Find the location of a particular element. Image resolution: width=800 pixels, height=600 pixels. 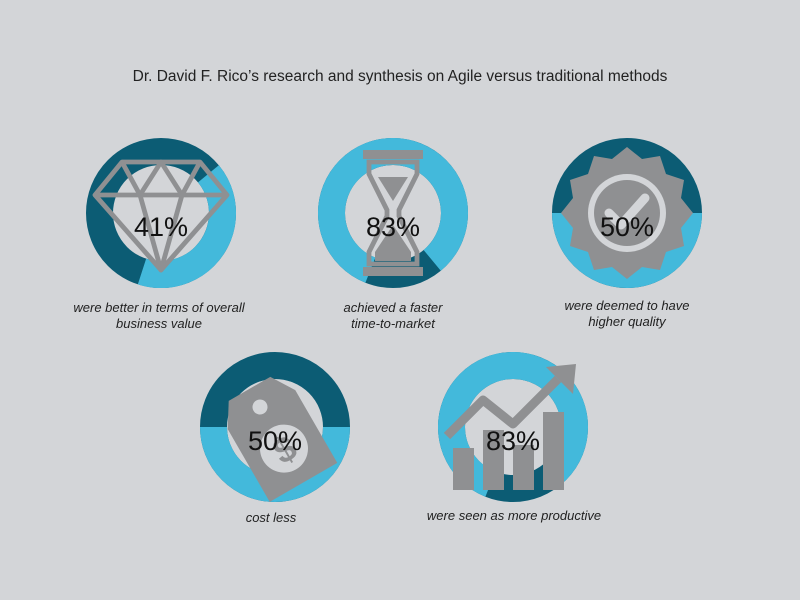

donut-productive: 83% is located at coordinates (513, 427).